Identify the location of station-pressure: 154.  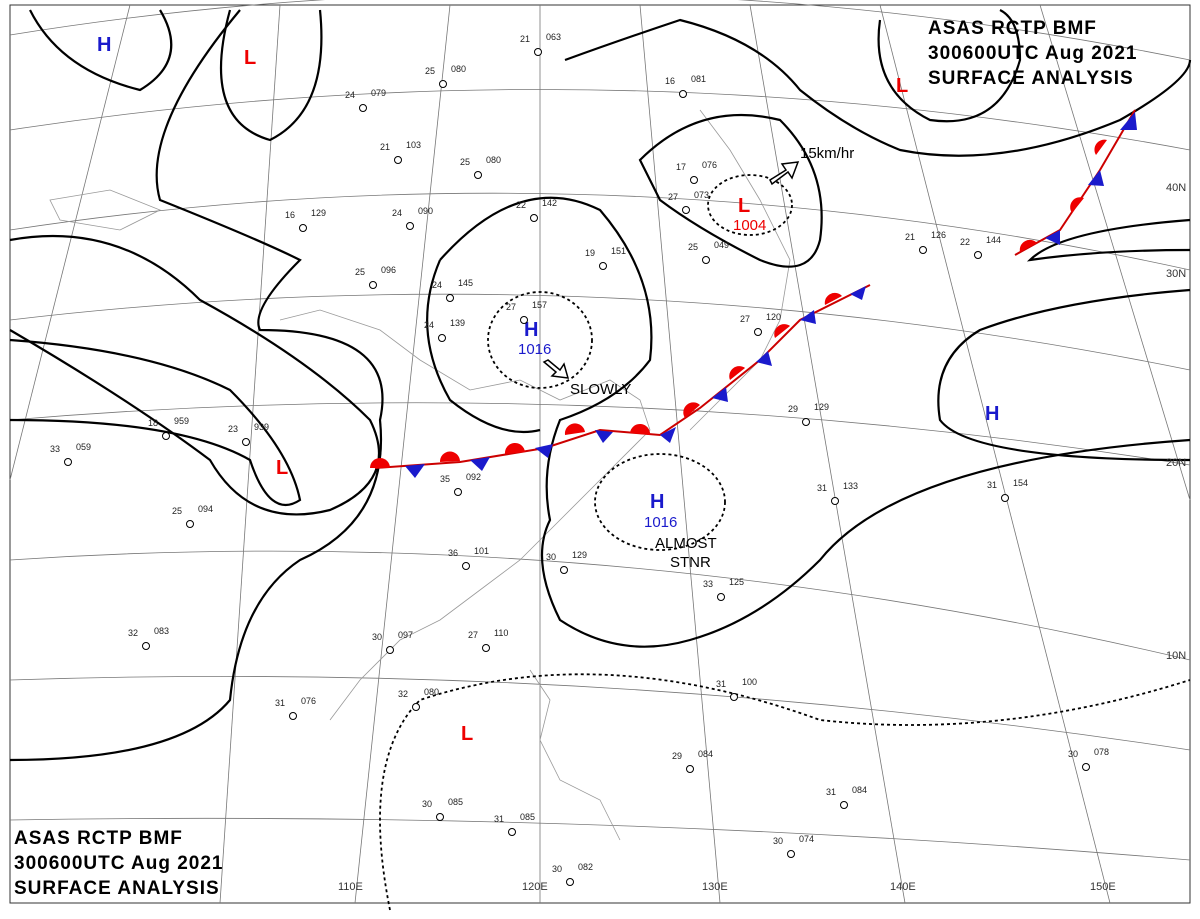
(1020, 483).